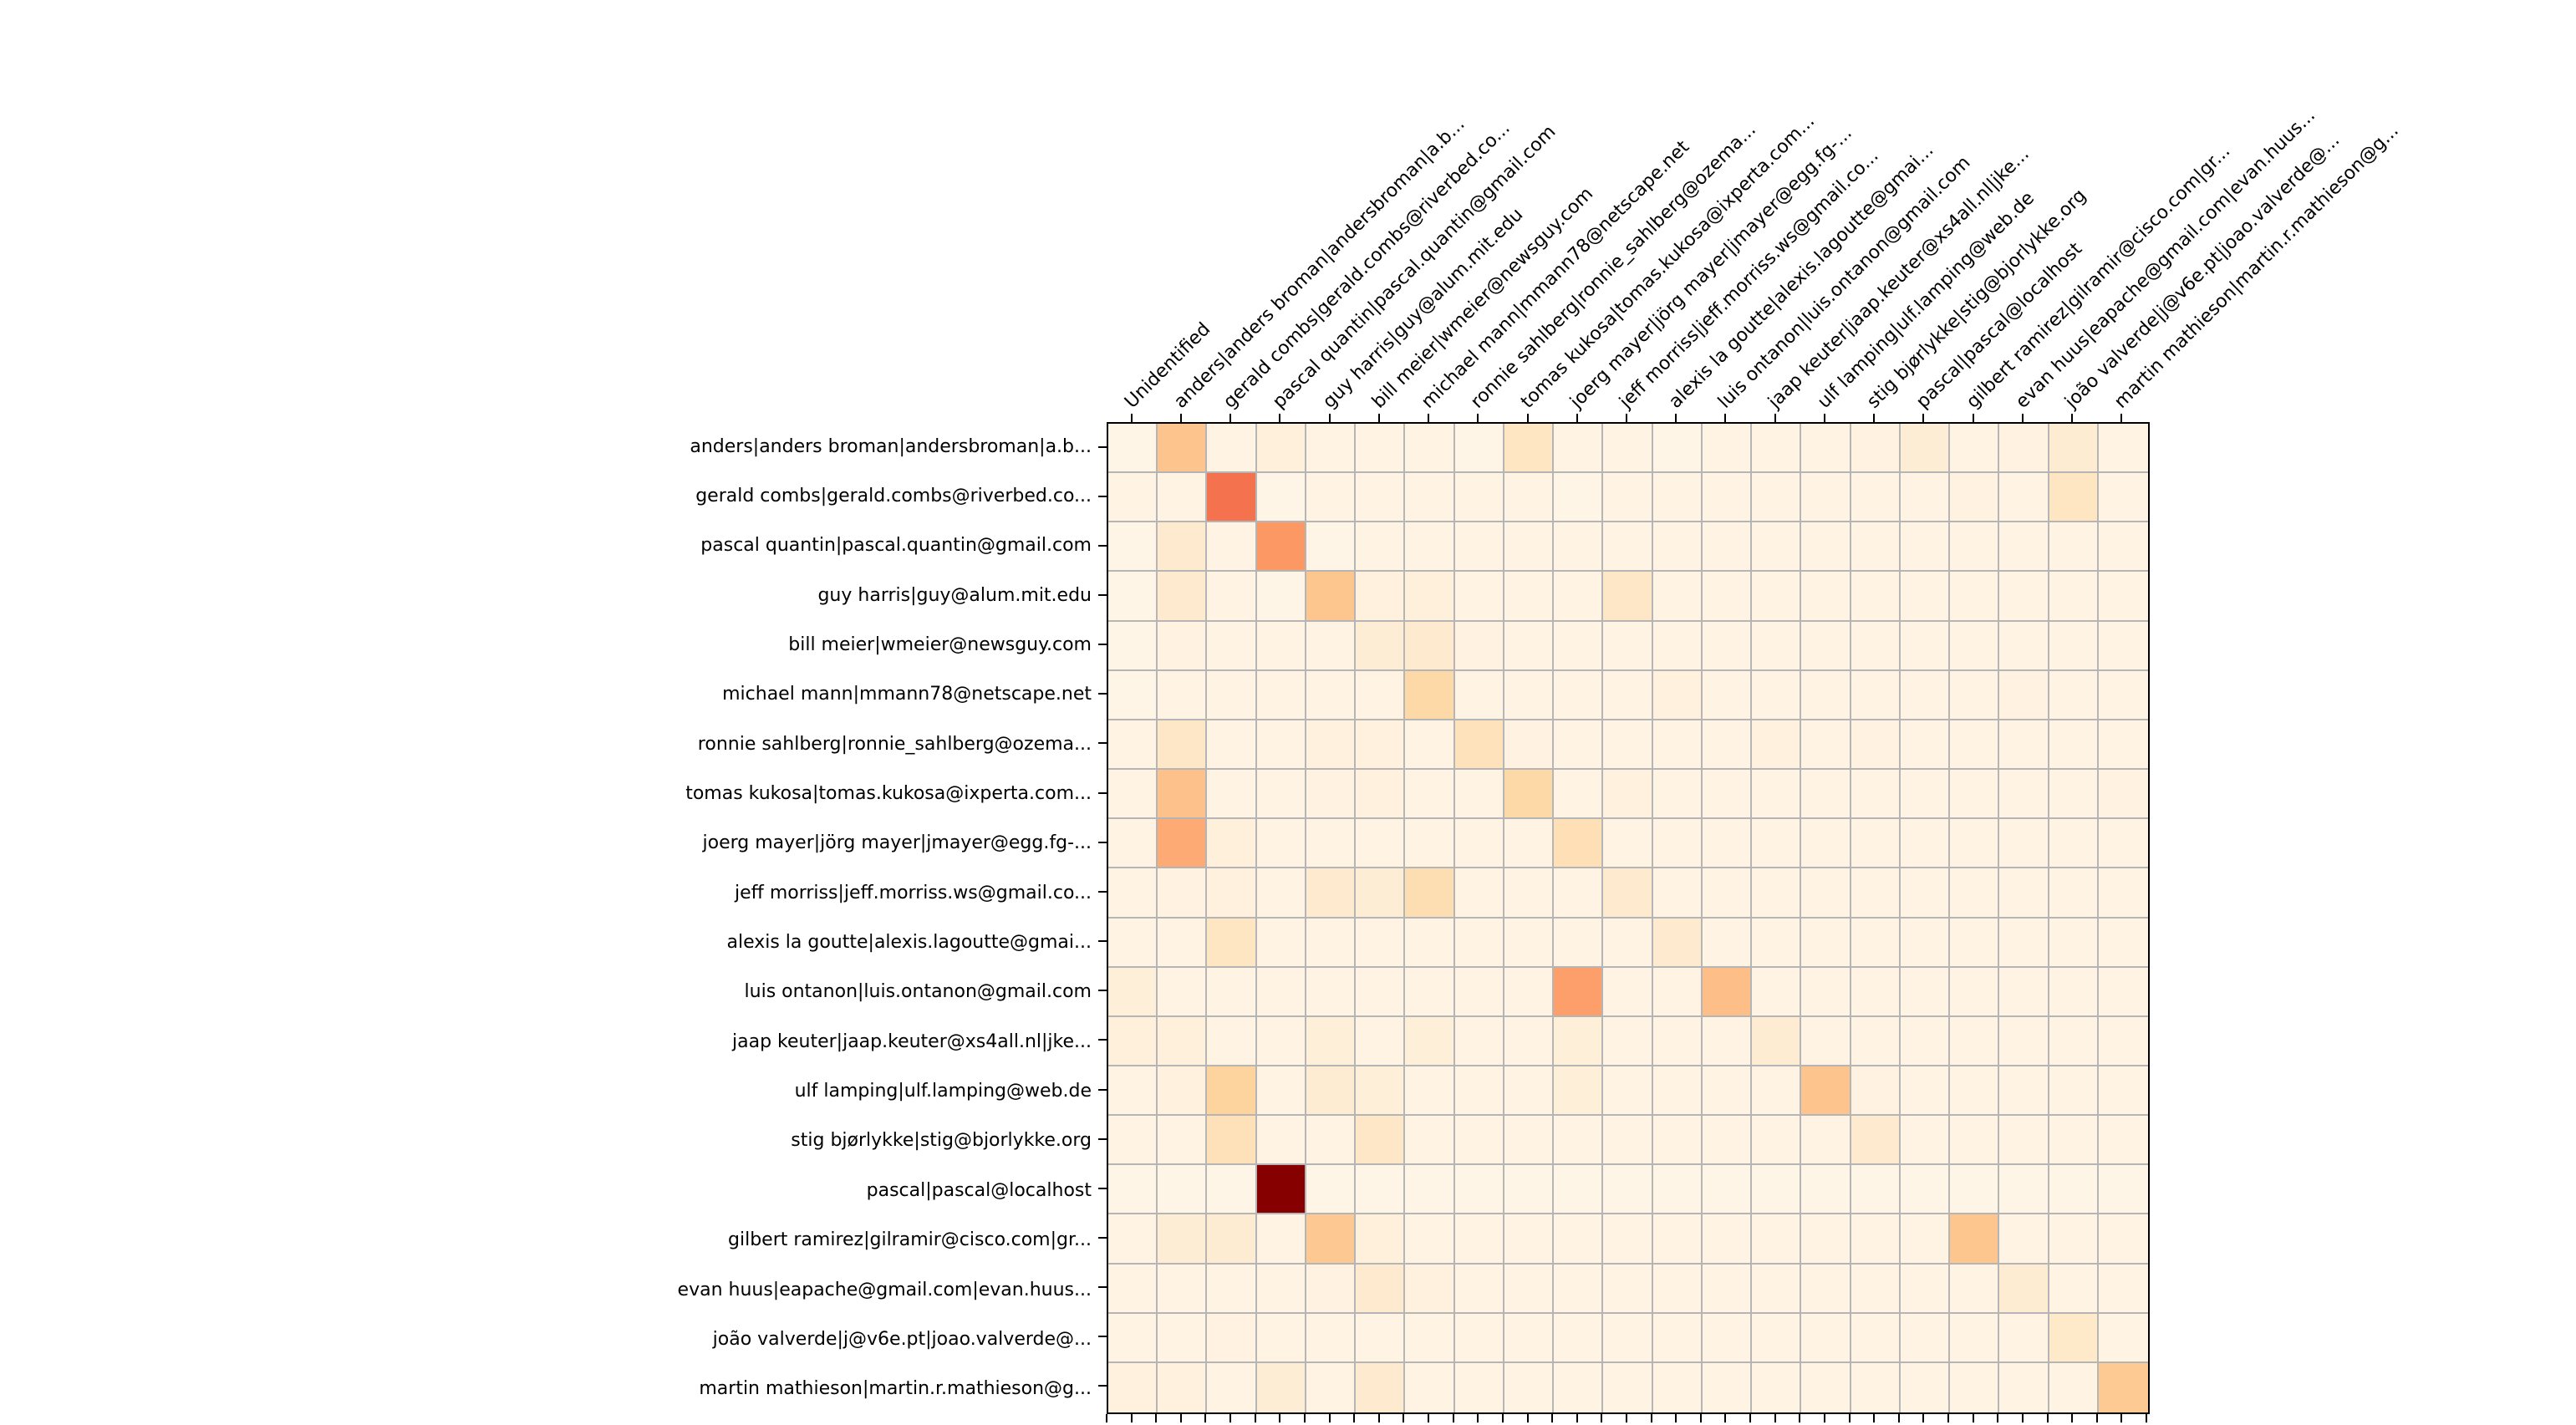  I want to click on row-label: stig bjørlykke|stig@bjorlykke.org, so click(941, 1141).